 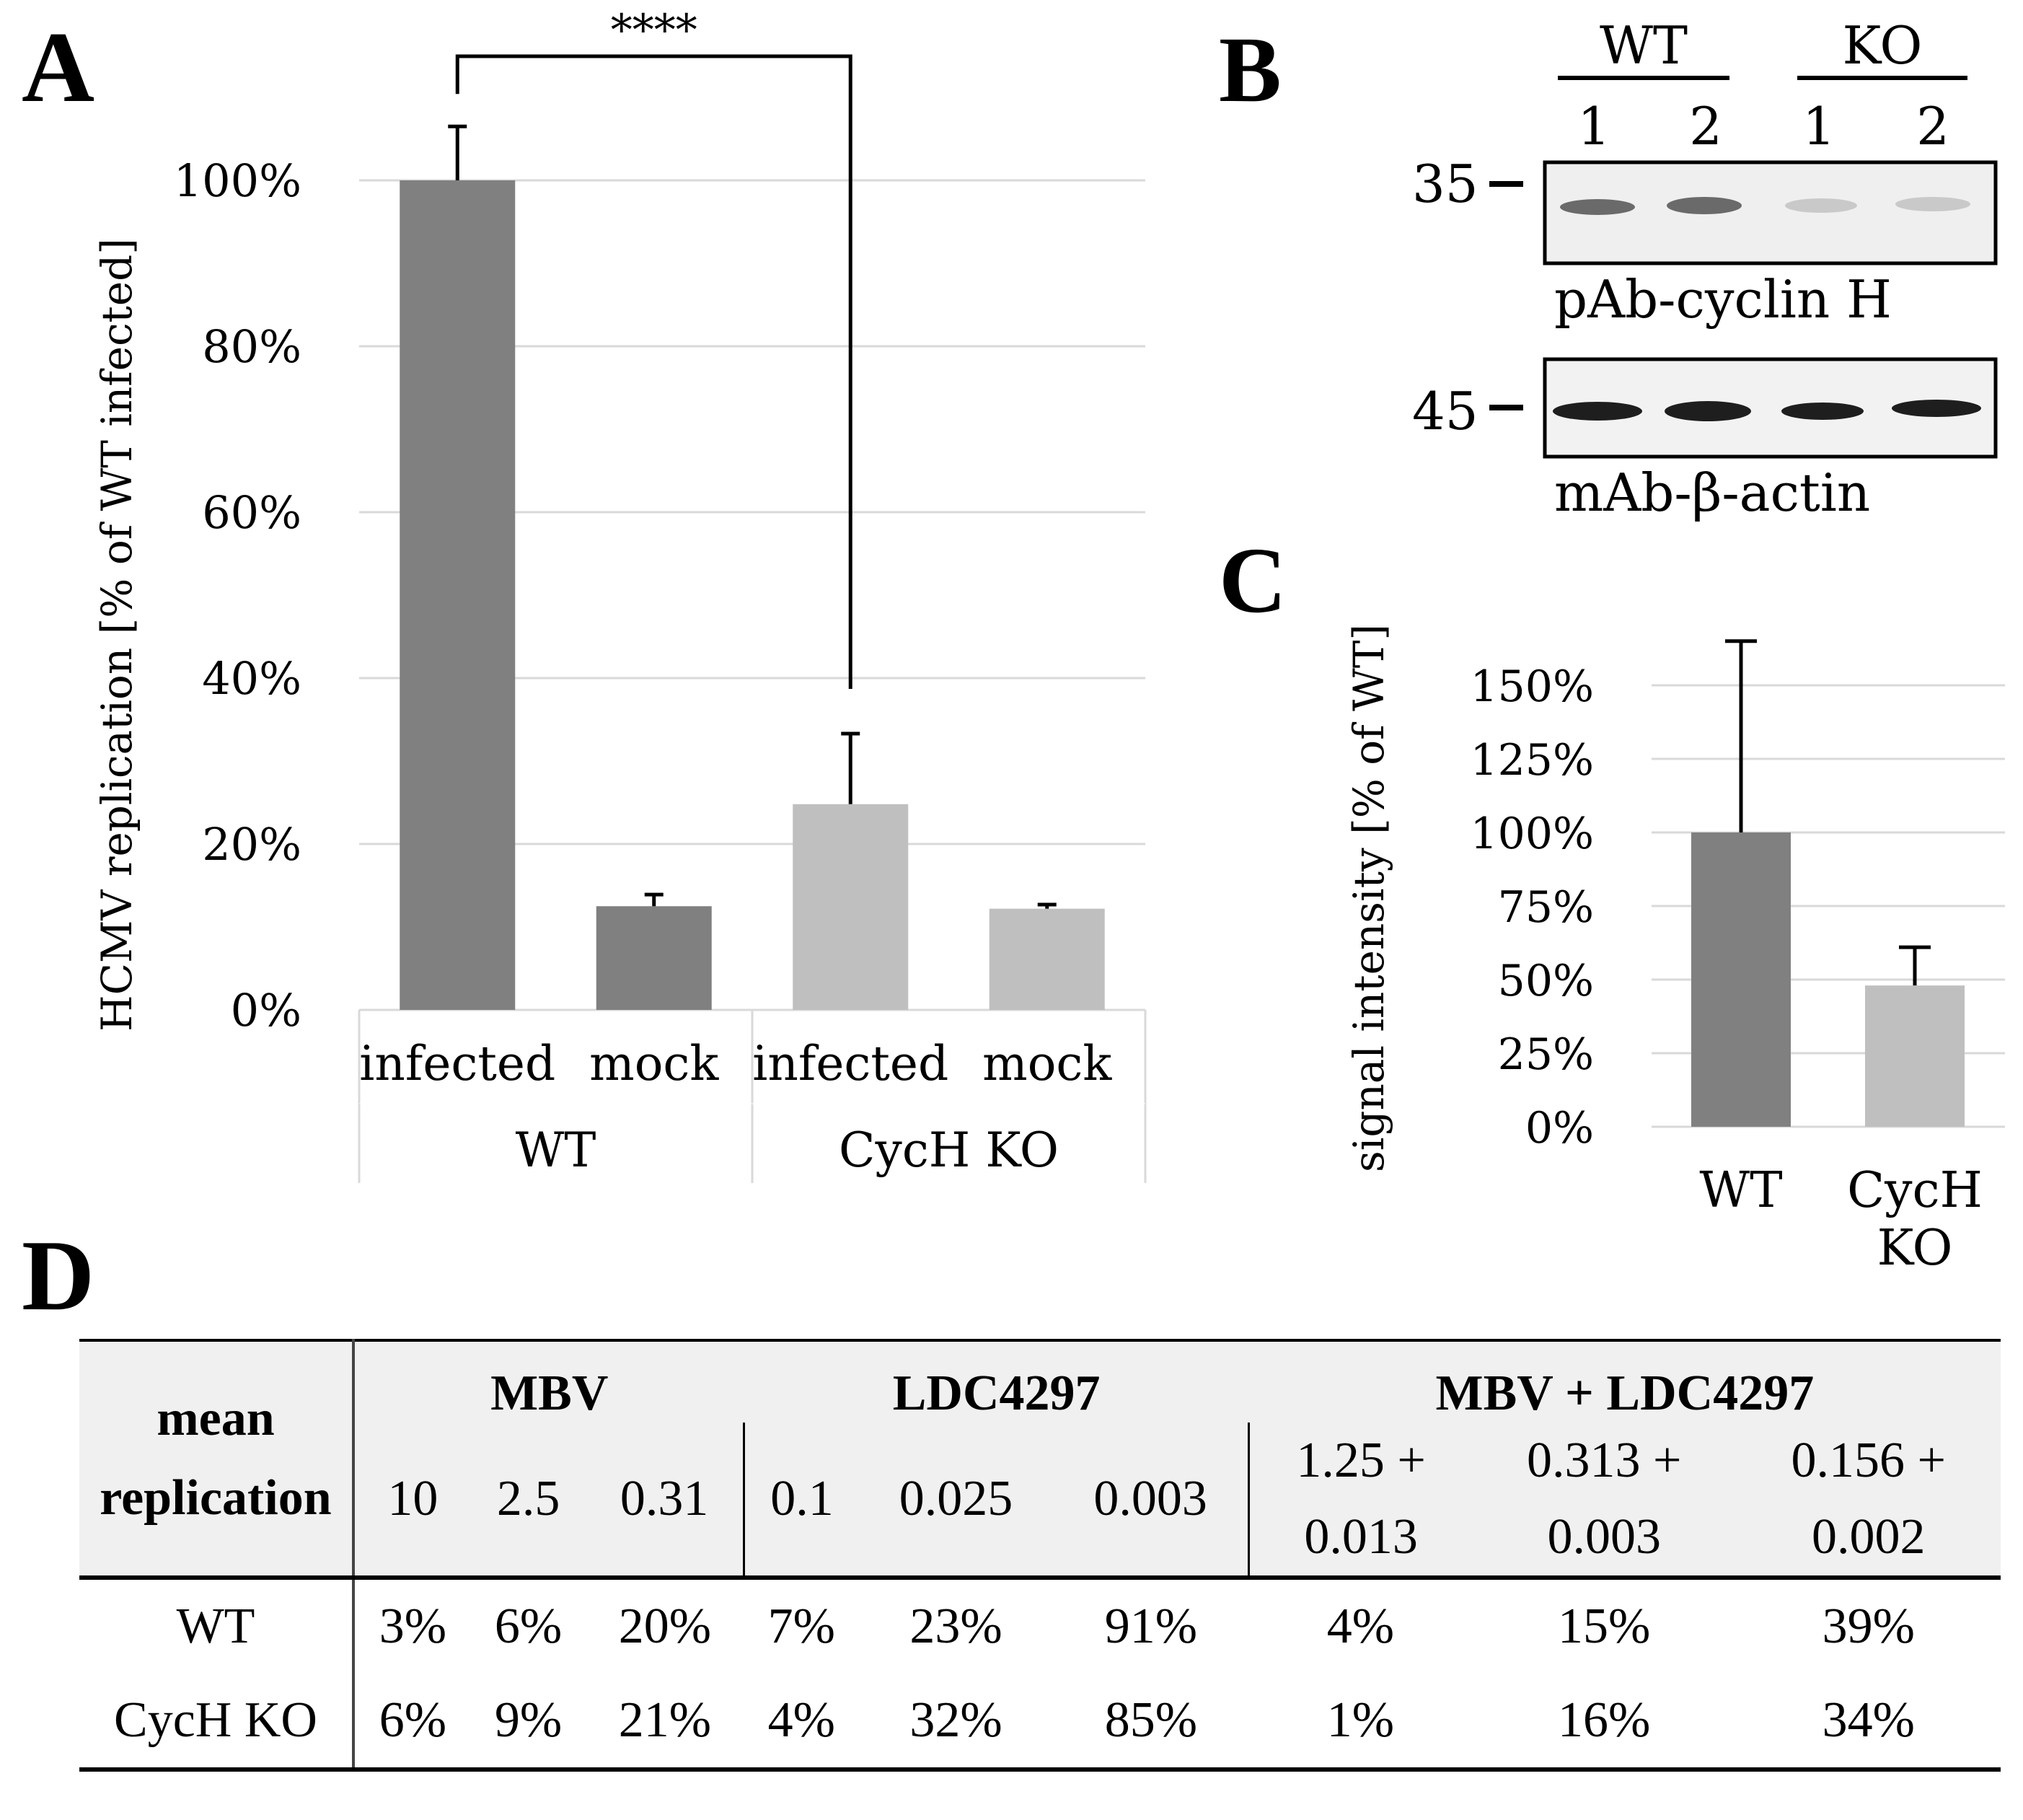 I want to click on category-label-c: CycH KO, so click(x=1915, y=1219).